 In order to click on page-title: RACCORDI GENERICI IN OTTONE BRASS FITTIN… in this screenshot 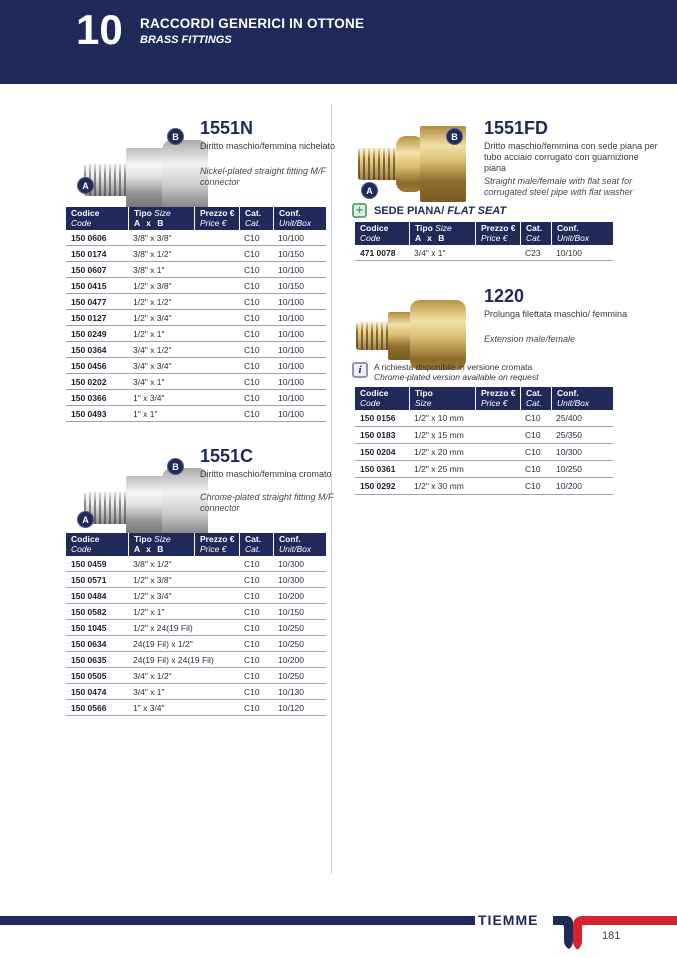, I will do `click(252, 31)`.